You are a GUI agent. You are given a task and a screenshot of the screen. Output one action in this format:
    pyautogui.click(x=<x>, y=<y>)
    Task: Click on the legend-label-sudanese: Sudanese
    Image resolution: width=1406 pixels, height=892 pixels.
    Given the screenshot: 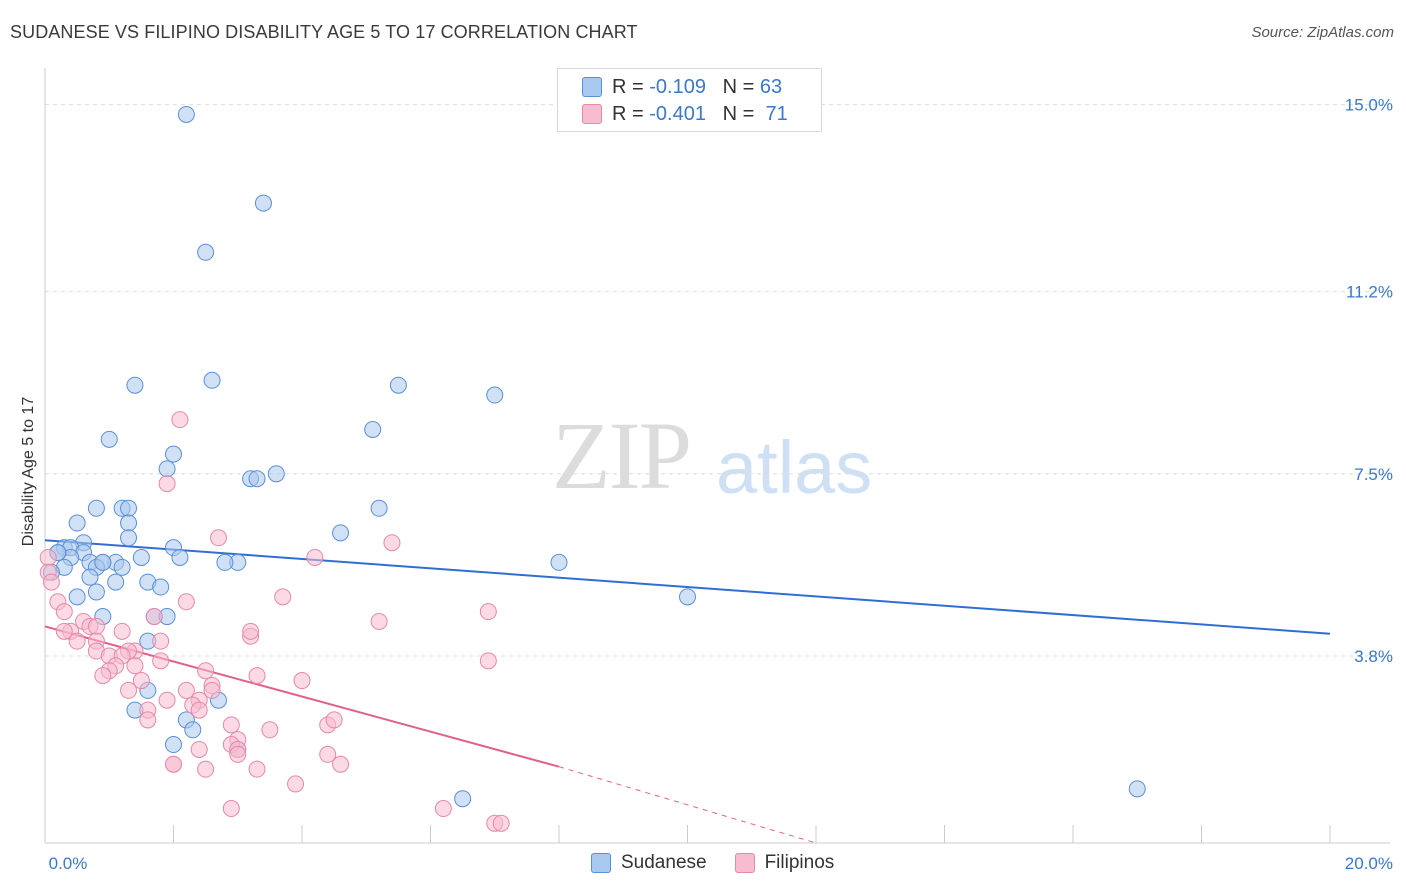 What is the action you would take?
    pyautogui.click(x=664, y=862)
    